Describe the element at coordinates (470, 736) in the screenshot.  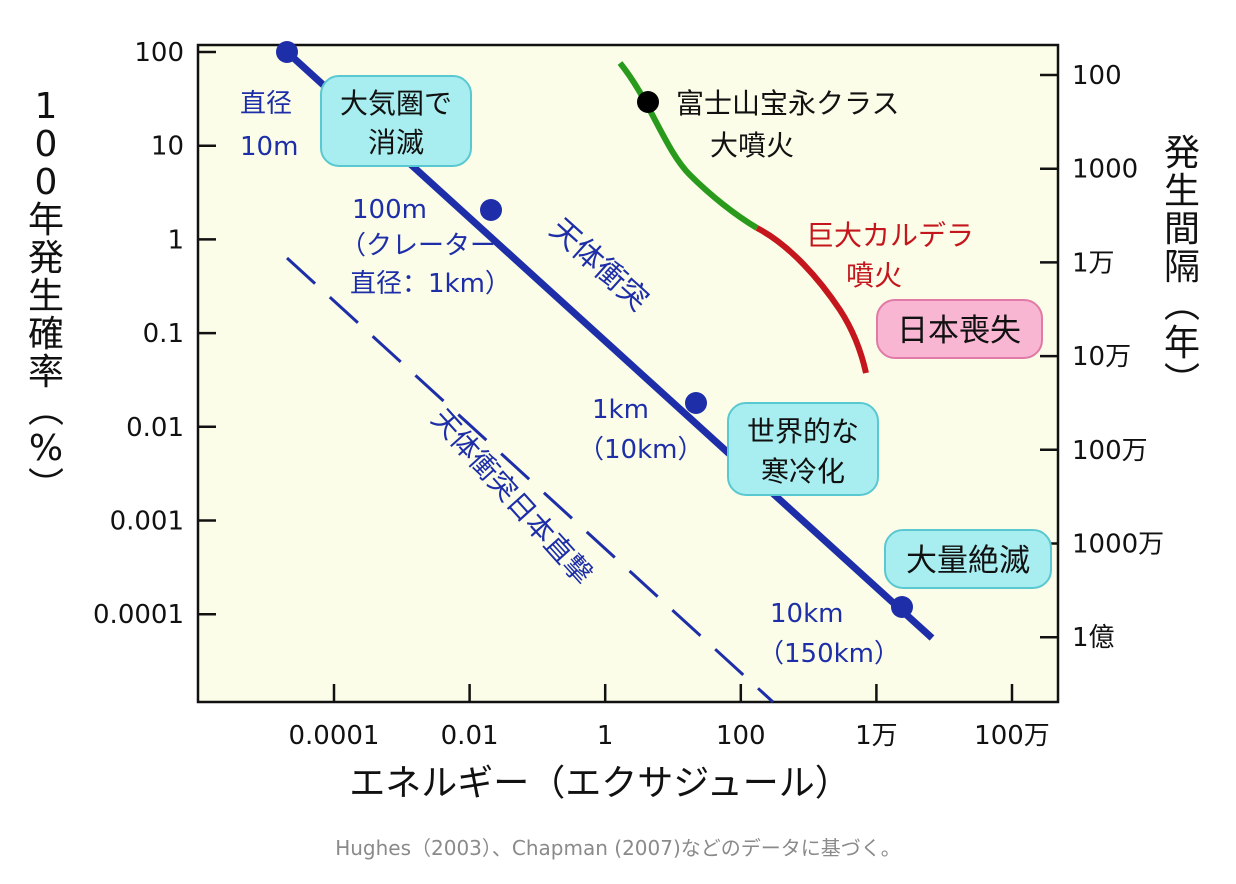
I see `x-tick-label: 0.01` at that location.